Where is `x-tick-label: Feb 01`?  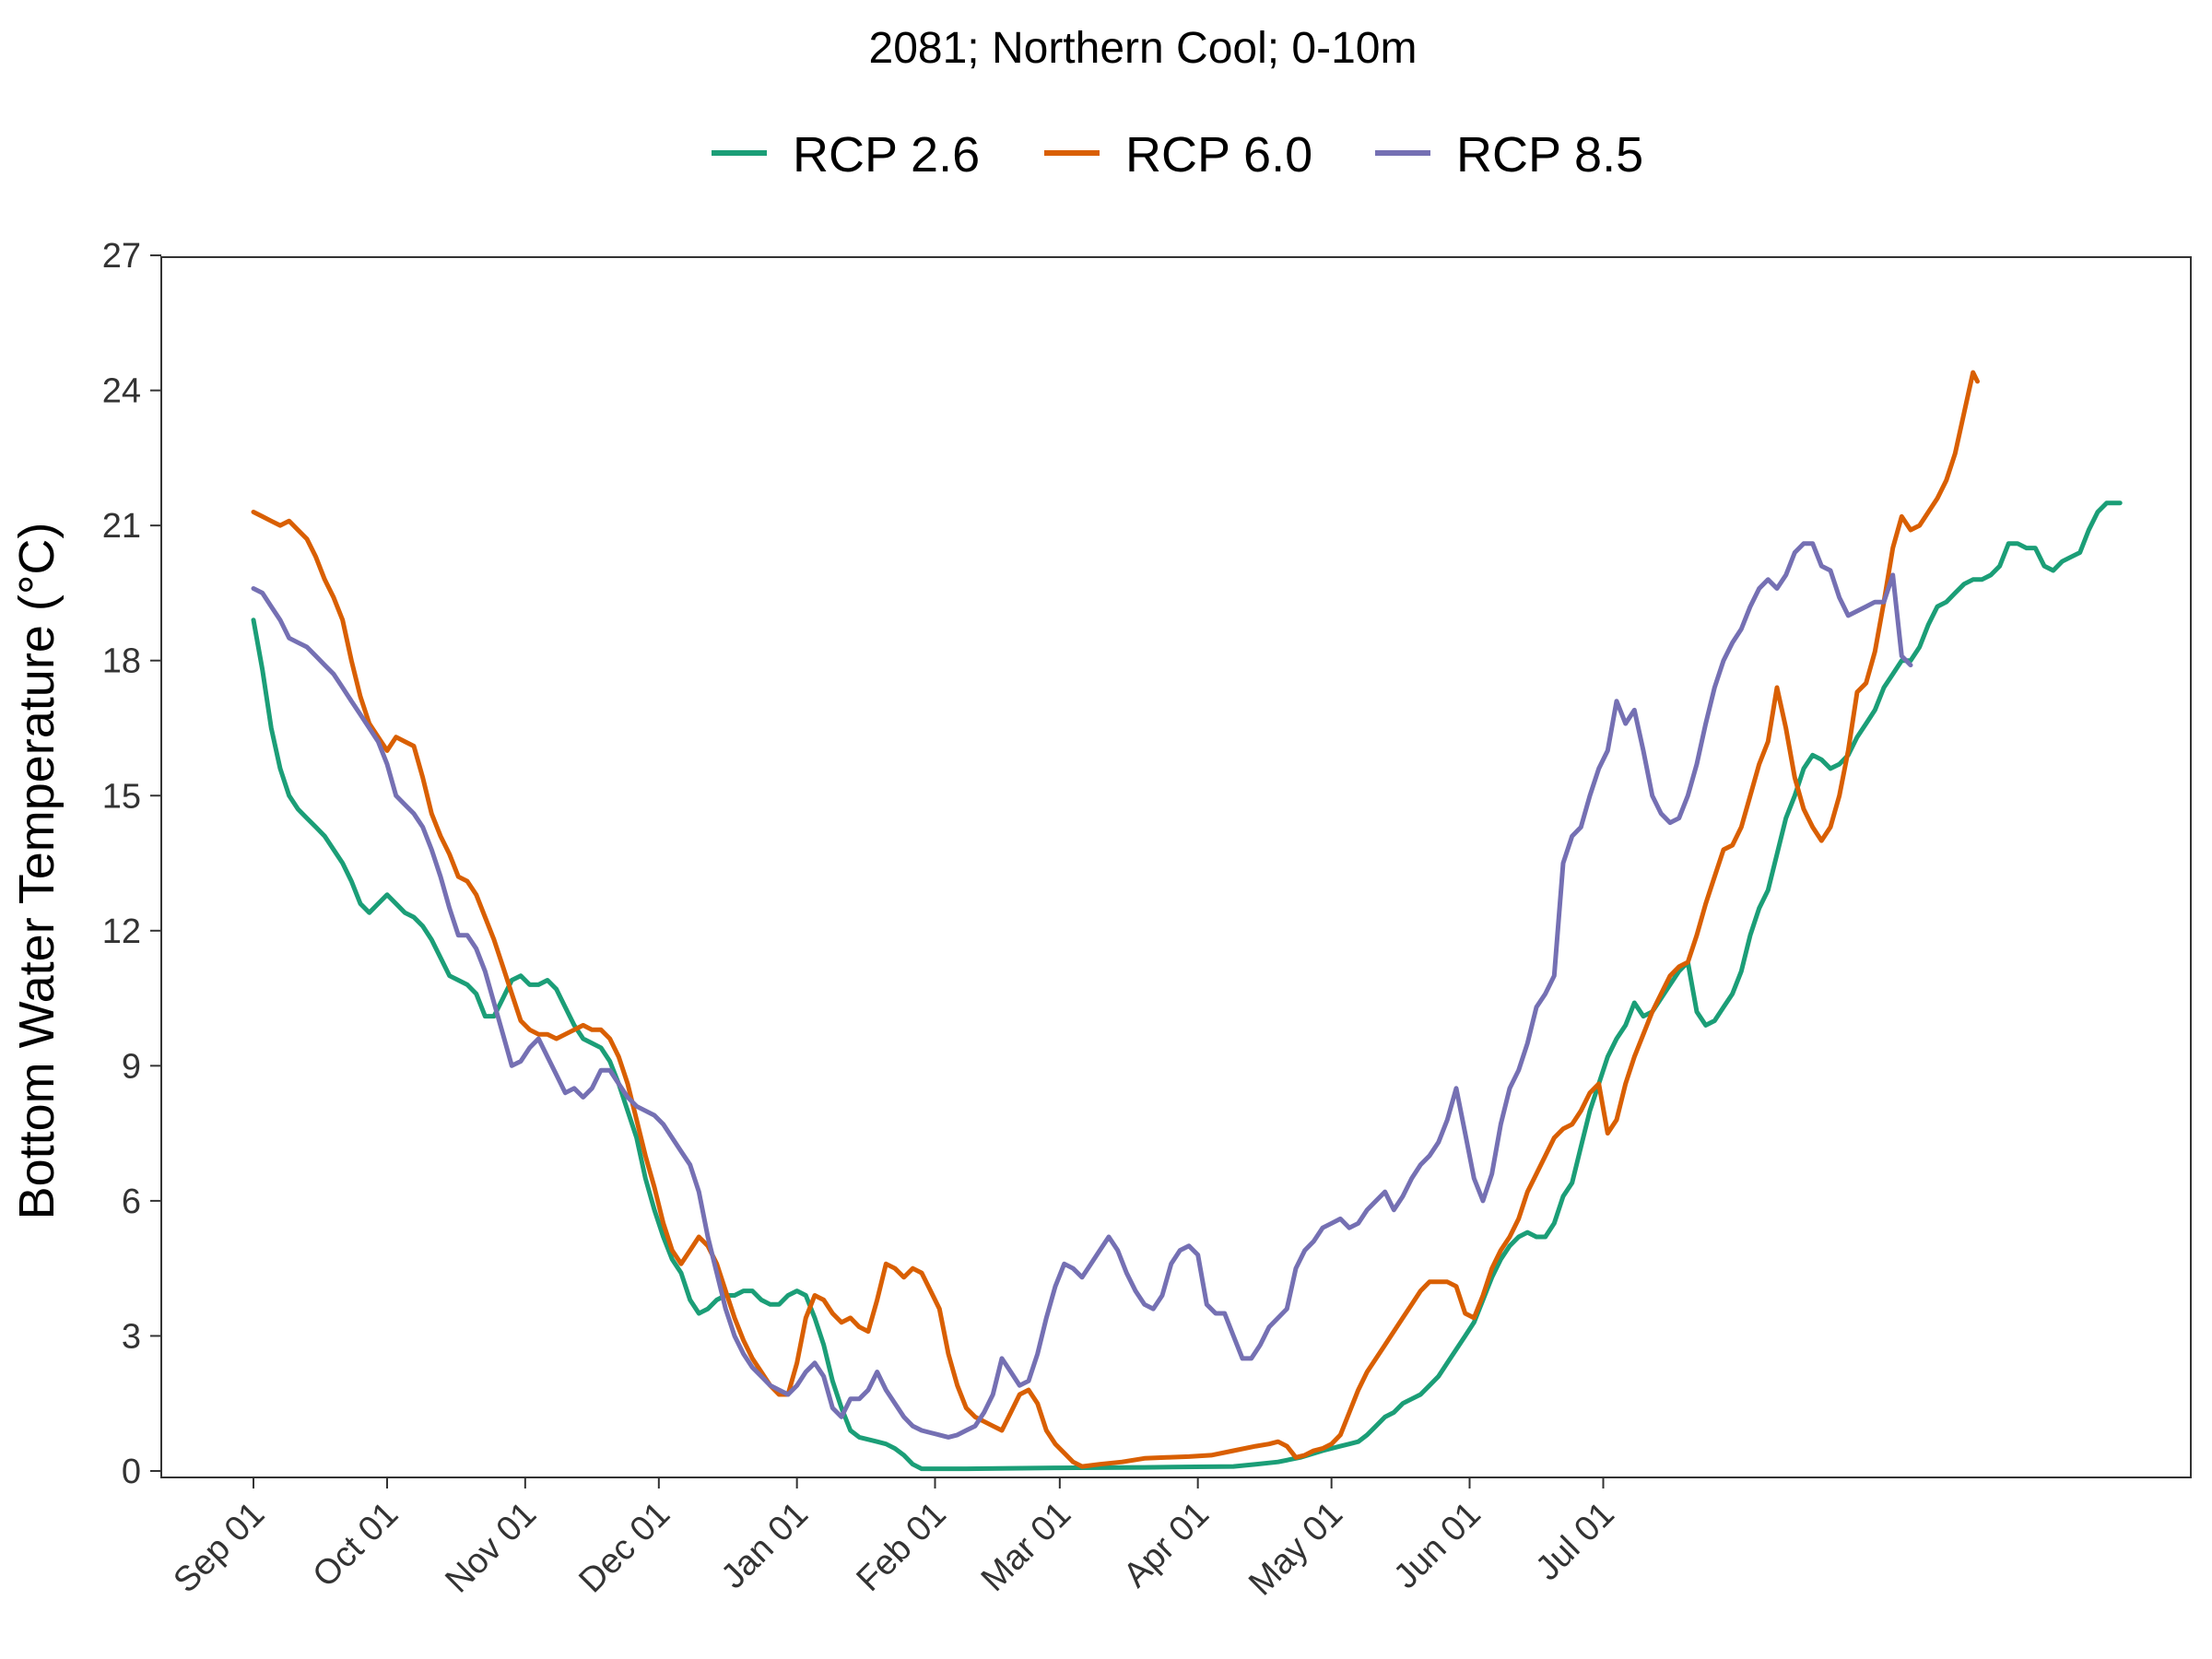
x-tick-label: Feb 01 is located at coordinates (902, 1547).